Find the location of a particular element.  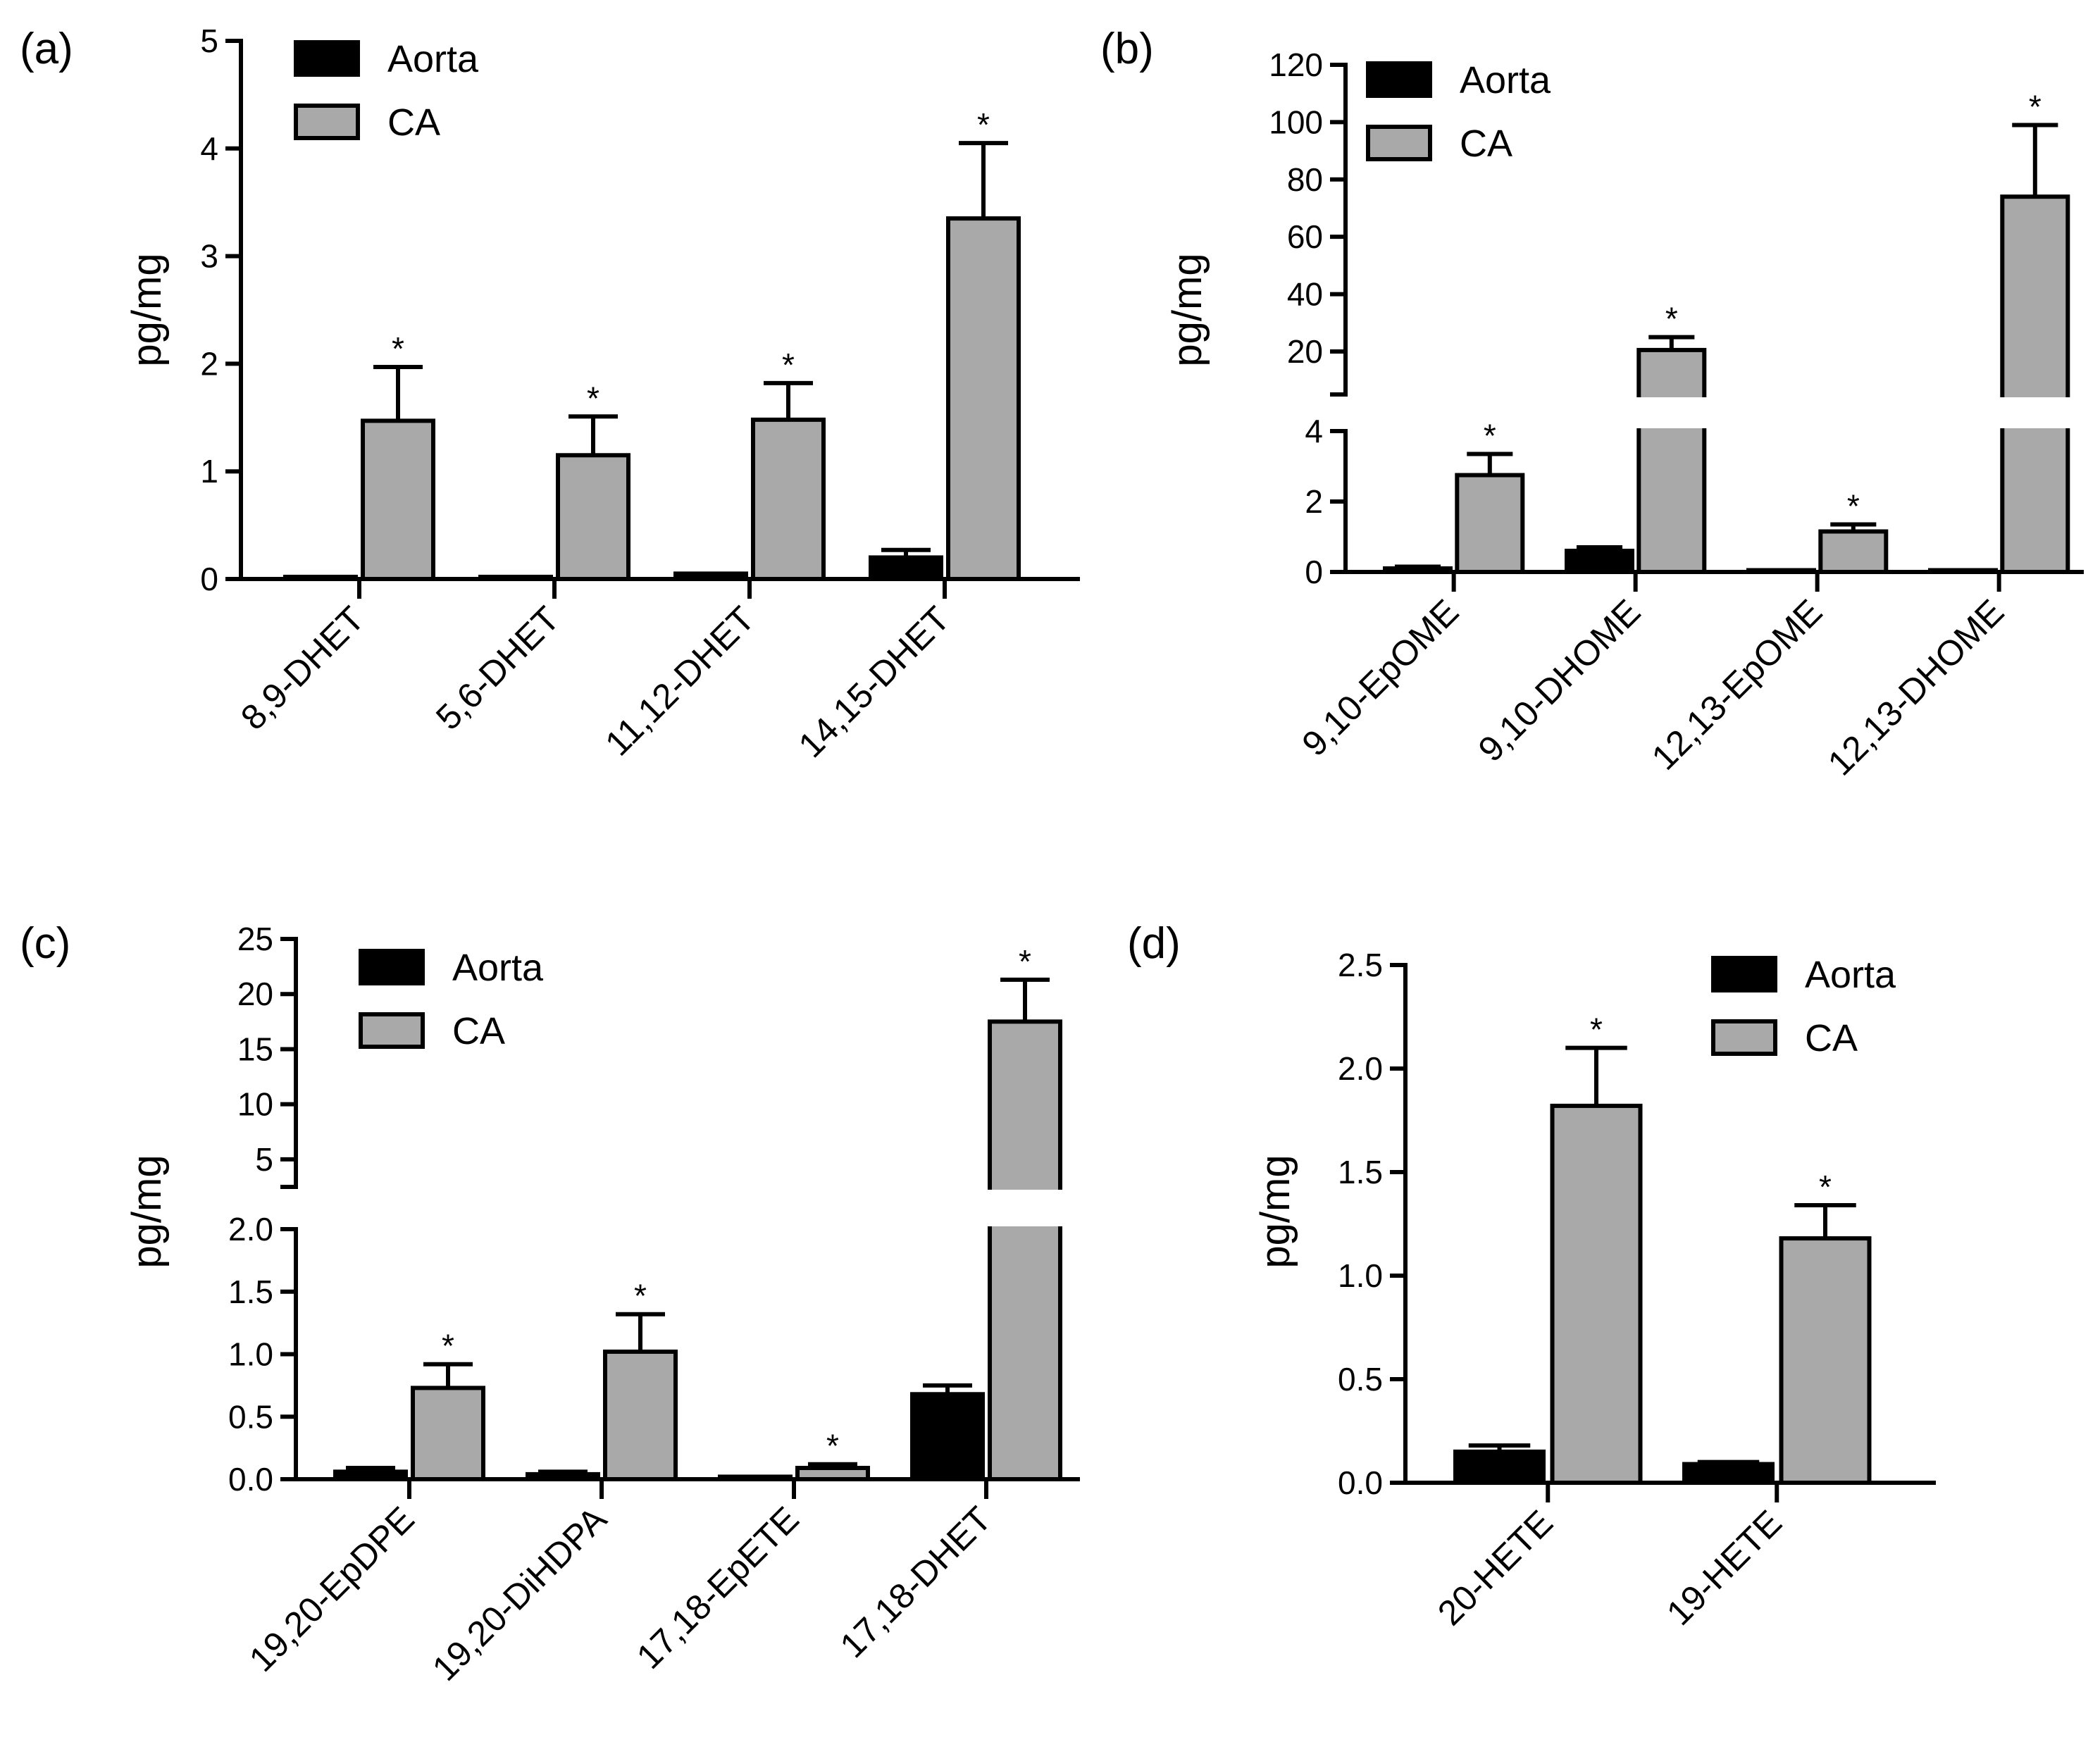

y-tick-label: 0.5 is located at coordinates (1361, 1379).